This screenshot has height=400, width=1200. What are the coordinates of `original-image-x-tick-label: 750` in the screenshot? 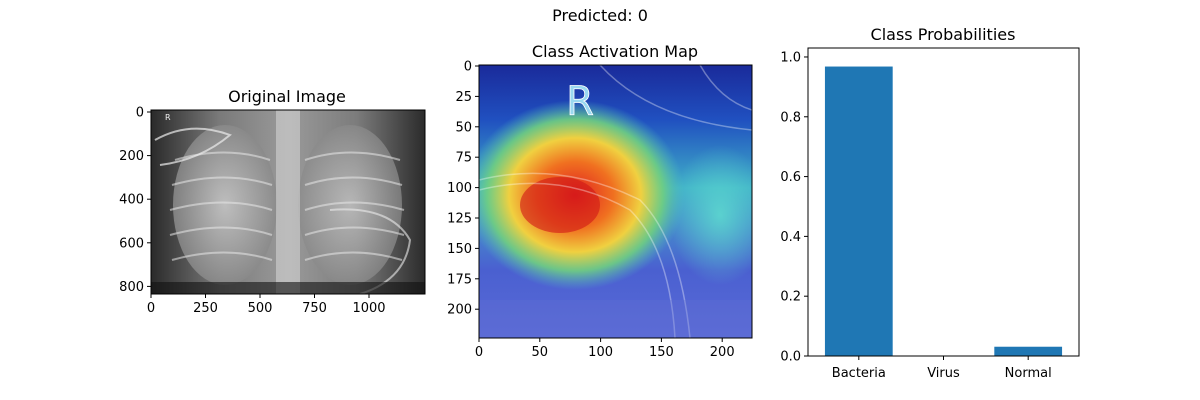 It's located at (314, 308).